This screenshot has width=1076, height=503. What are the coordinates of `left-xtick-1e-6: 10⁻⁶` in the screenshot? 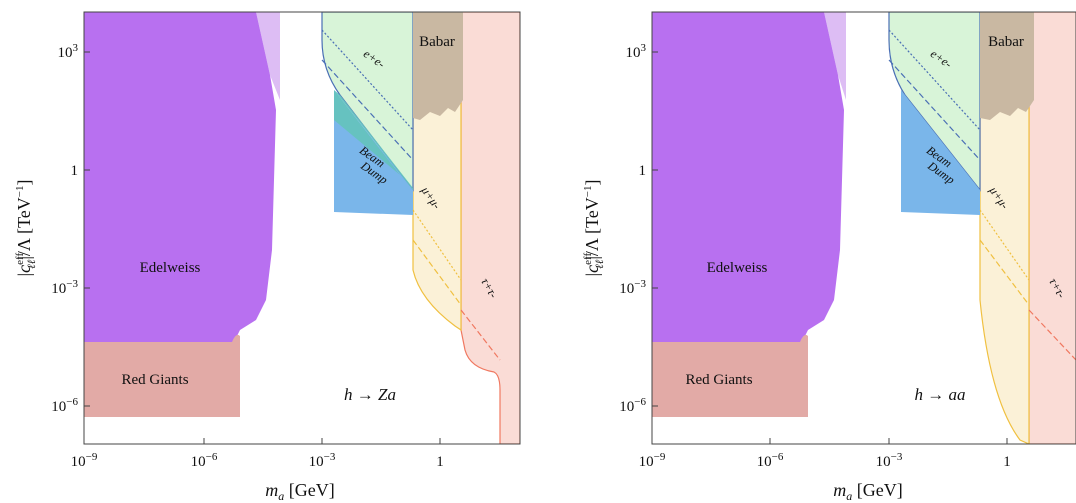 It's located at (204, 460).